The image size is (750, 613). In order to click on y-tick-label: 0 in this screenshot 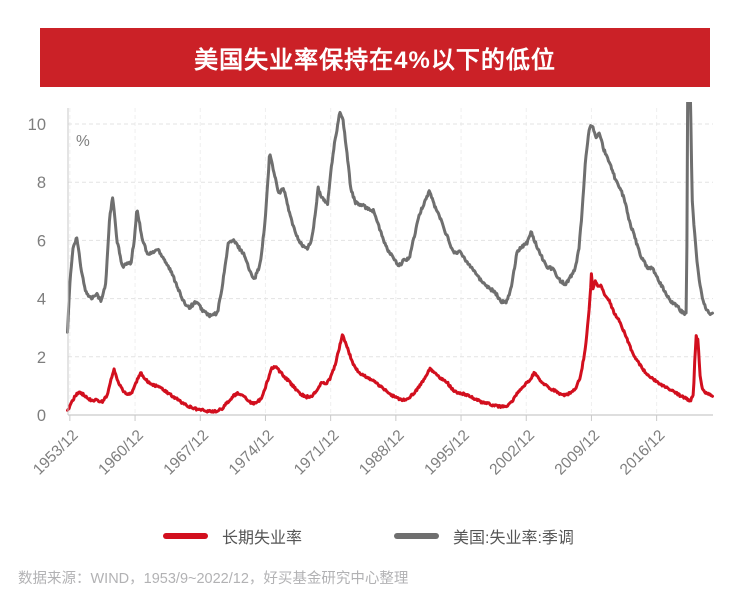, I will do `click(41, 416)`.